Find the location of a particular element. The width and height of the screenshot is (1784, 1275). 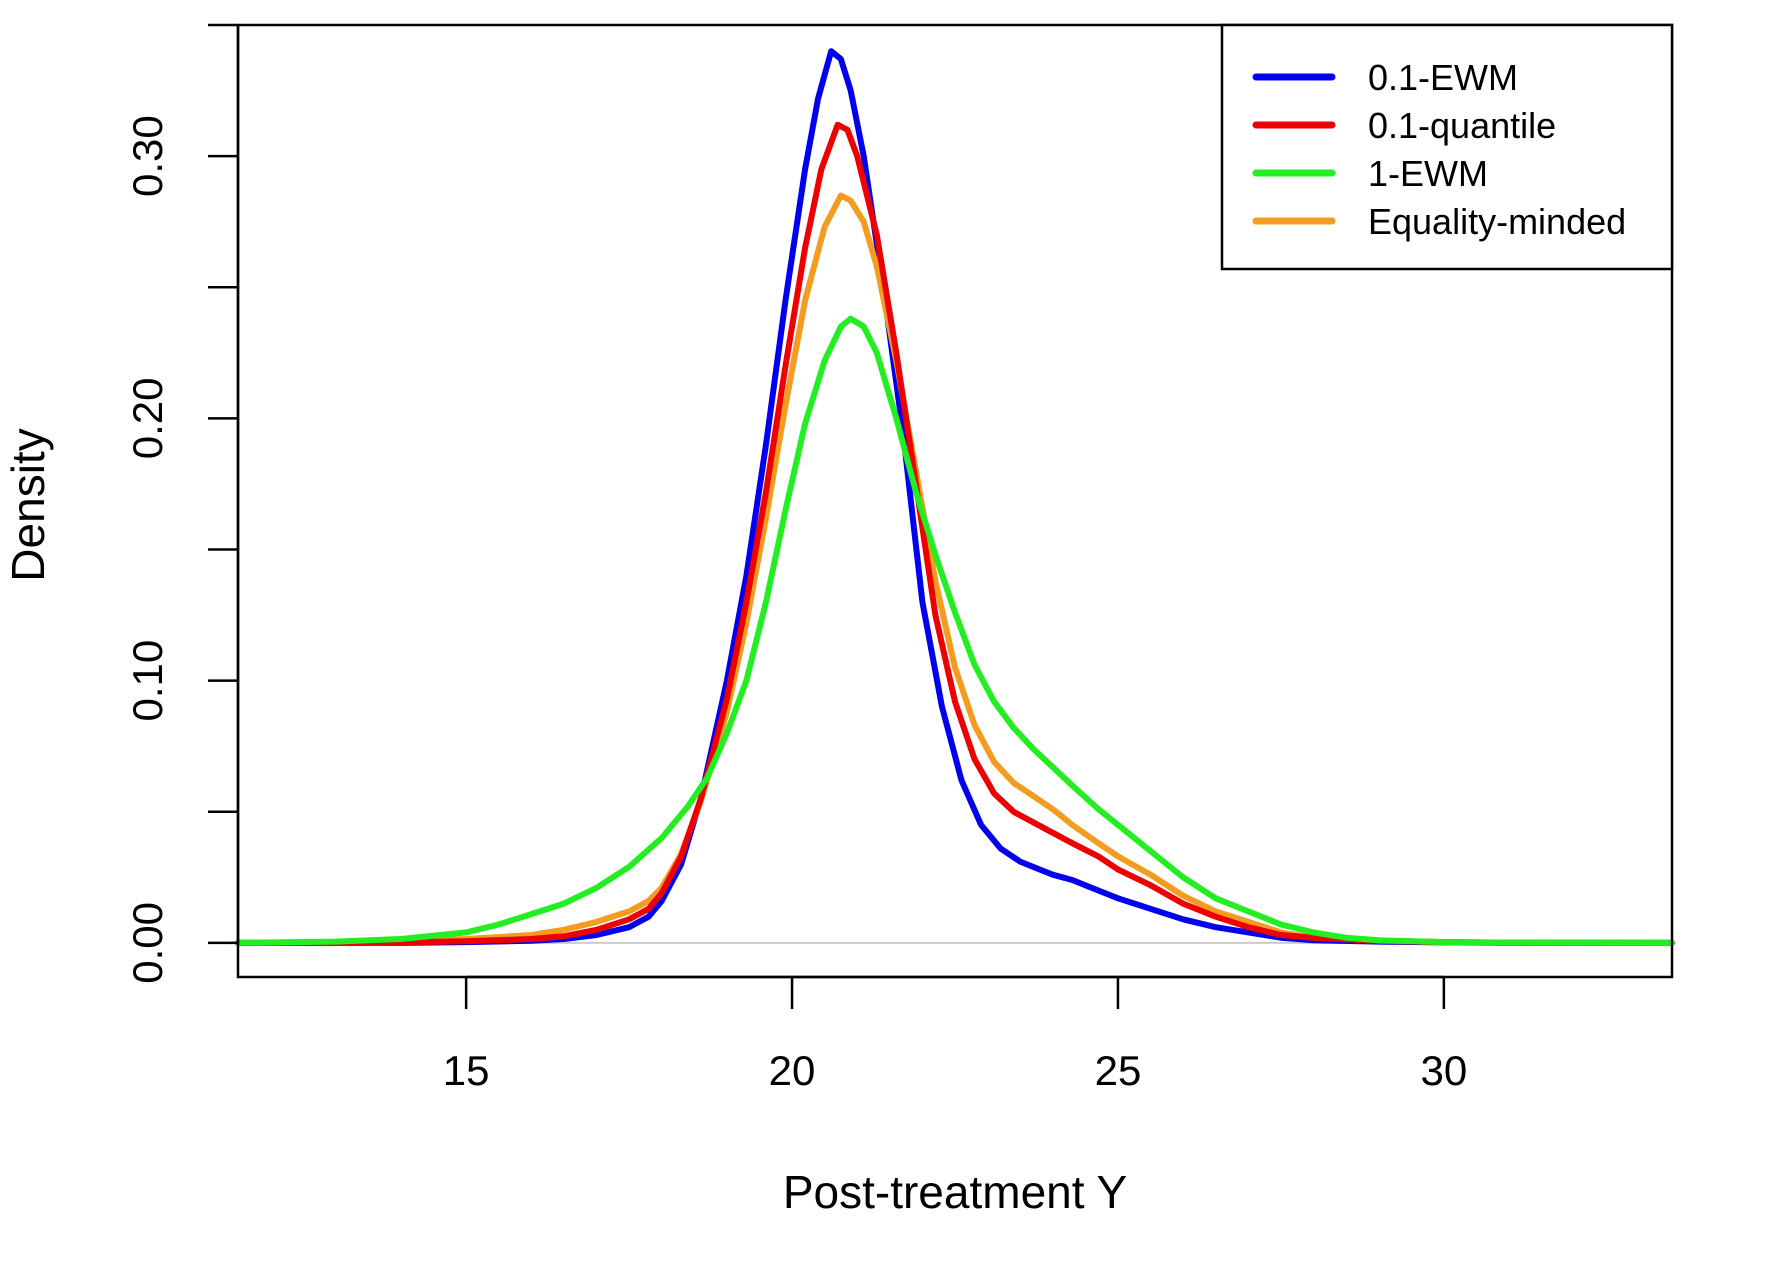

x-tick-label: 15 is located at coordinates (466, 1070).